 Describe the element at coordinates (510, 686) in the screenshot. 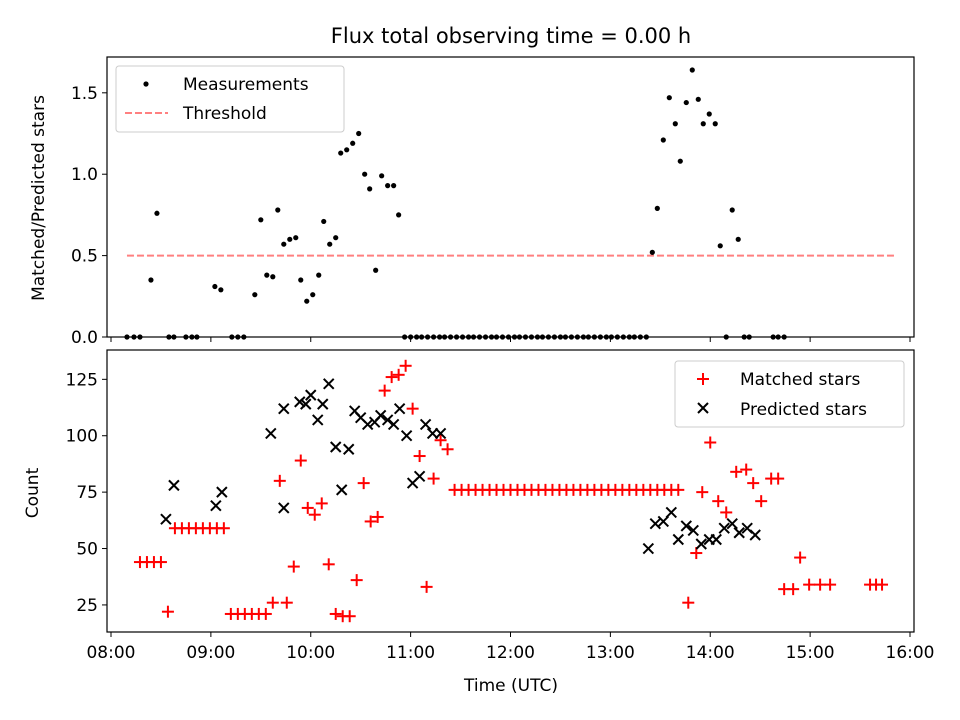

I see `x-axis-label: Time (UTC)` at that location.